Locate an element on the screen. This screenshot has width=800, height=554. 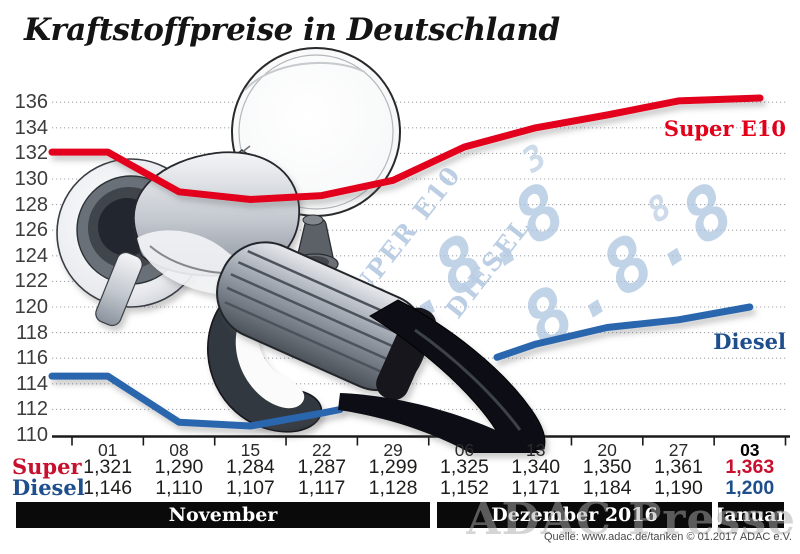
diesel-value: 1,107 is located at coordinates (250, 488).